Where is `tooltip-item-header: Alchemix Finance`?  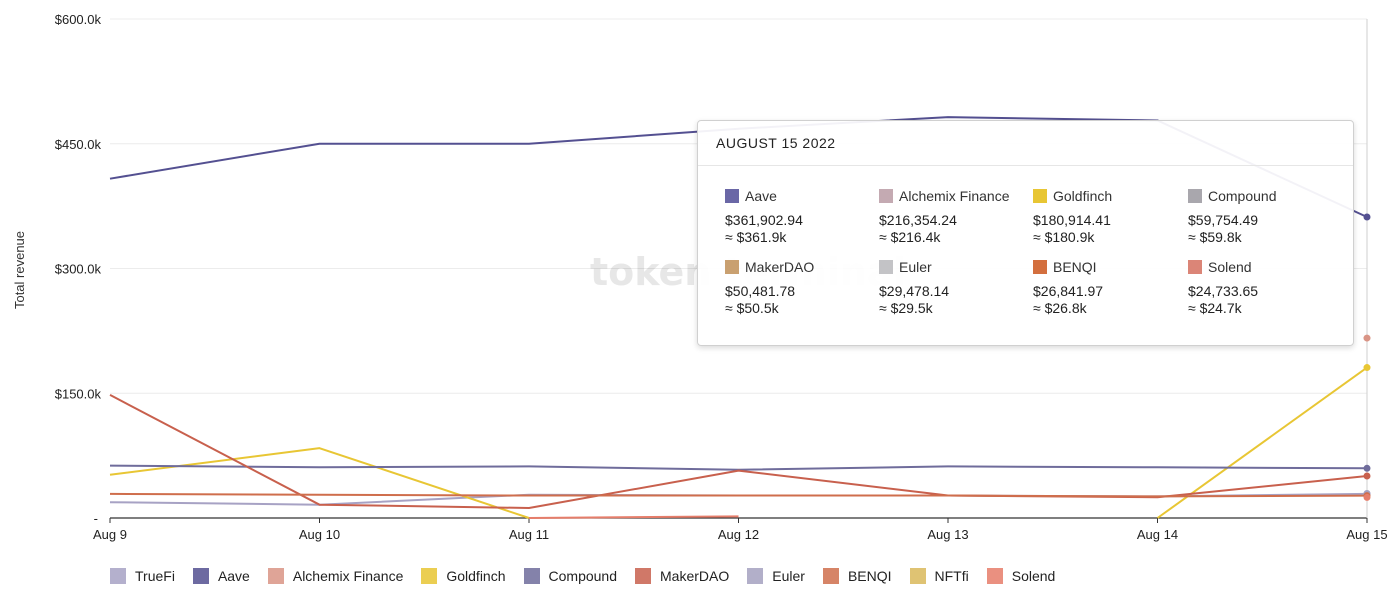 tooltip-item-header: Alchemix Finance is located at coordinates (954, 196).